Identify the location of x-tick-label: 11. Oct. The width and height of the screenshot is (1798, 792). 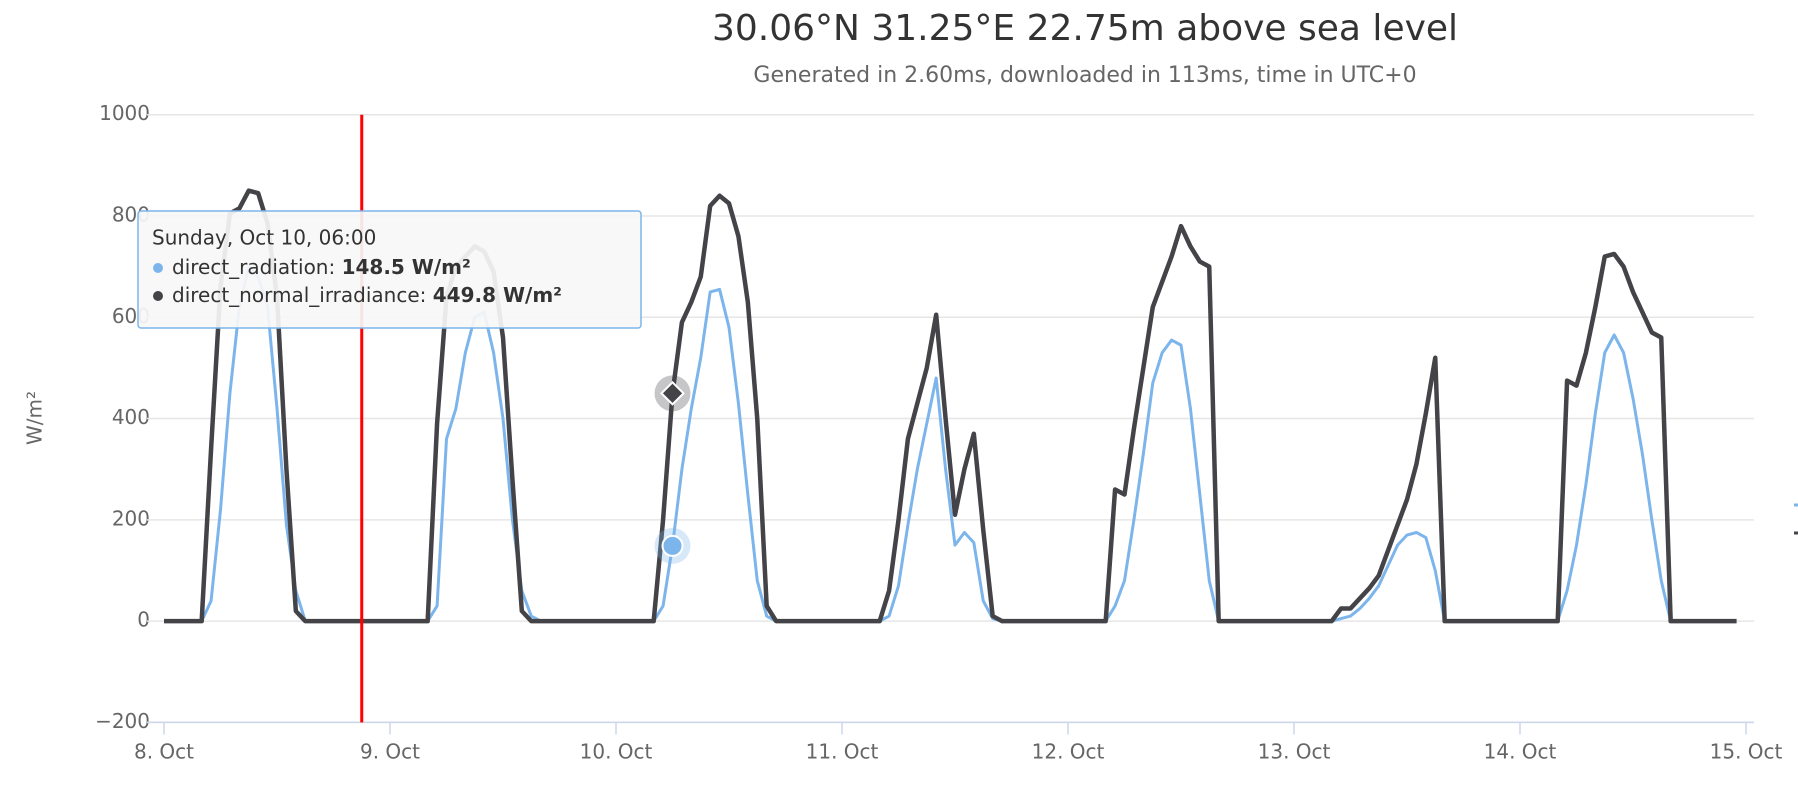
(842, 752).